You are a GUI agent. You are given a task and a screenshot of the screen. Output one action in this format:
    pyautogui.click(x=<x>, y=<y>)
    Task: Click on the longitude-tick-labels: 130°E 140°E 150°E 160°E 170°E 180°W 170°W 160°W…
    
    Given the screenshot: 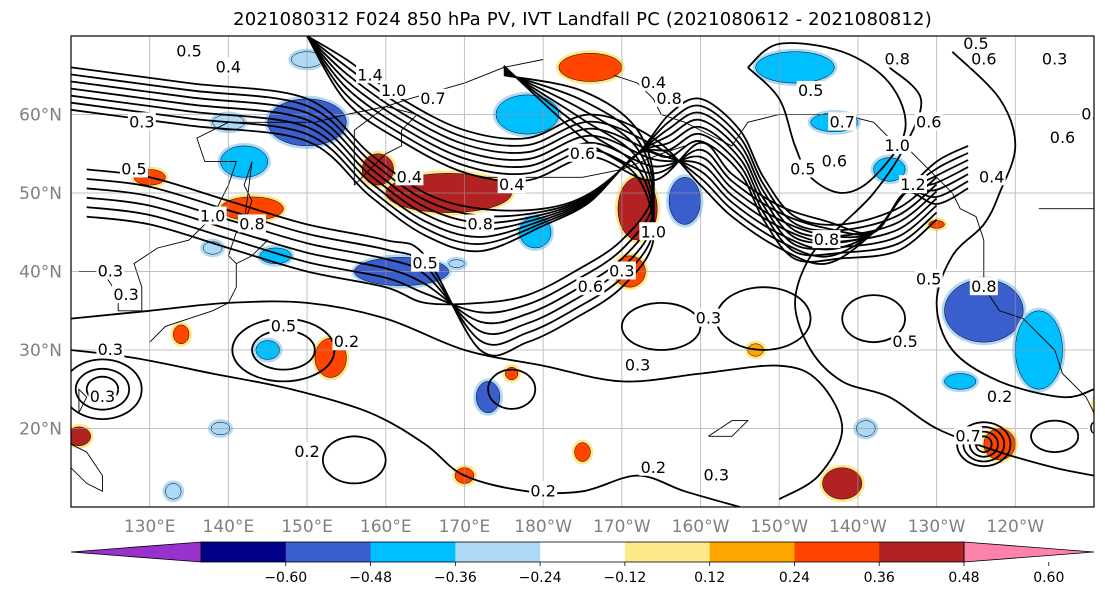 What is the action you would take?
    pyautogui.click(x=584, y=527)
    